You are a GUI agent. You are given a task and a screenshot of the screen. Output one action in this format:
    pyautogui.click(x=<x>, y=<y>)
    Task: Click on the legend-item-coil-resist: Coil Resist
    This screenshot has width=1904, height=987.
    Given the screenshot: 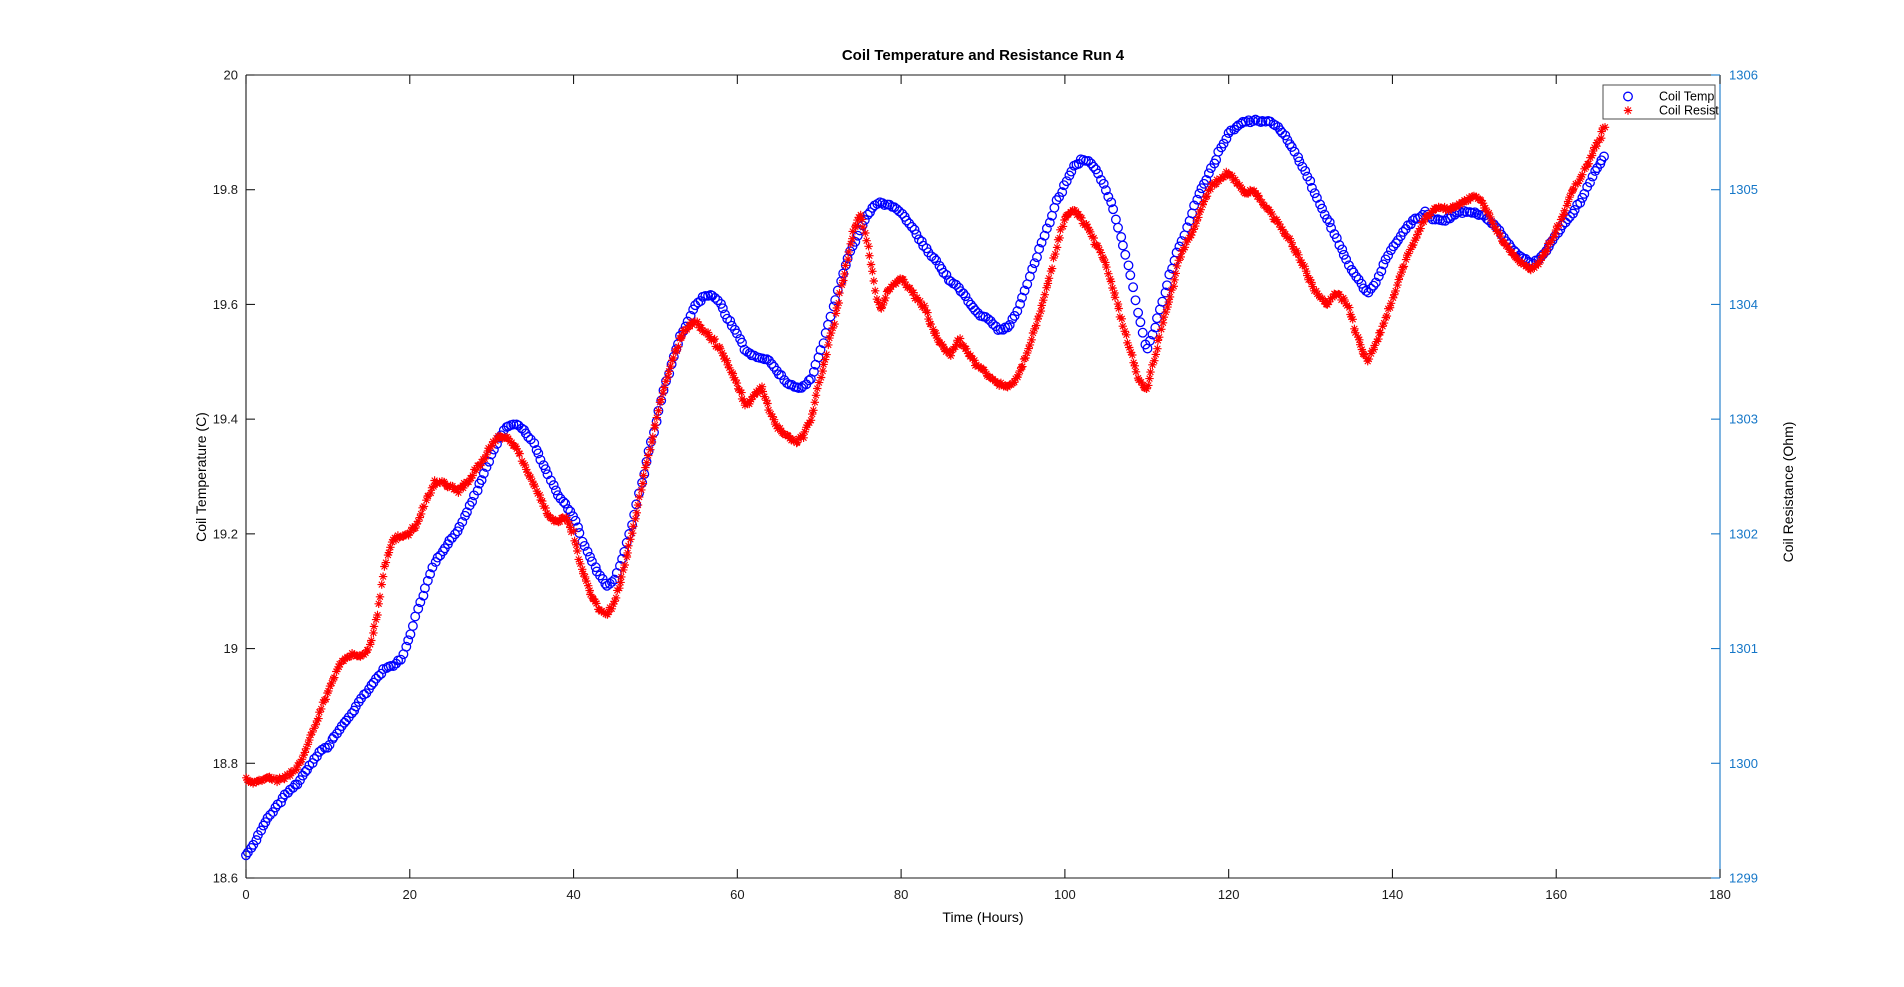 What is the action you would take?
    pyautogui.click(x=1689, y=111)
    